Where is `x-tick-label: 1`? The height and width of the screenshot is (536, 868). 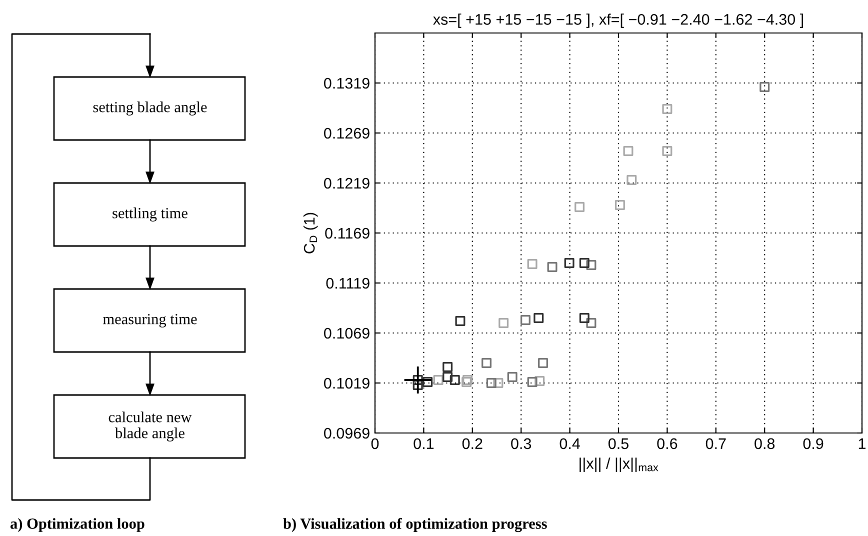 x-tick-label: 1 is located at coordinates (862, 443).